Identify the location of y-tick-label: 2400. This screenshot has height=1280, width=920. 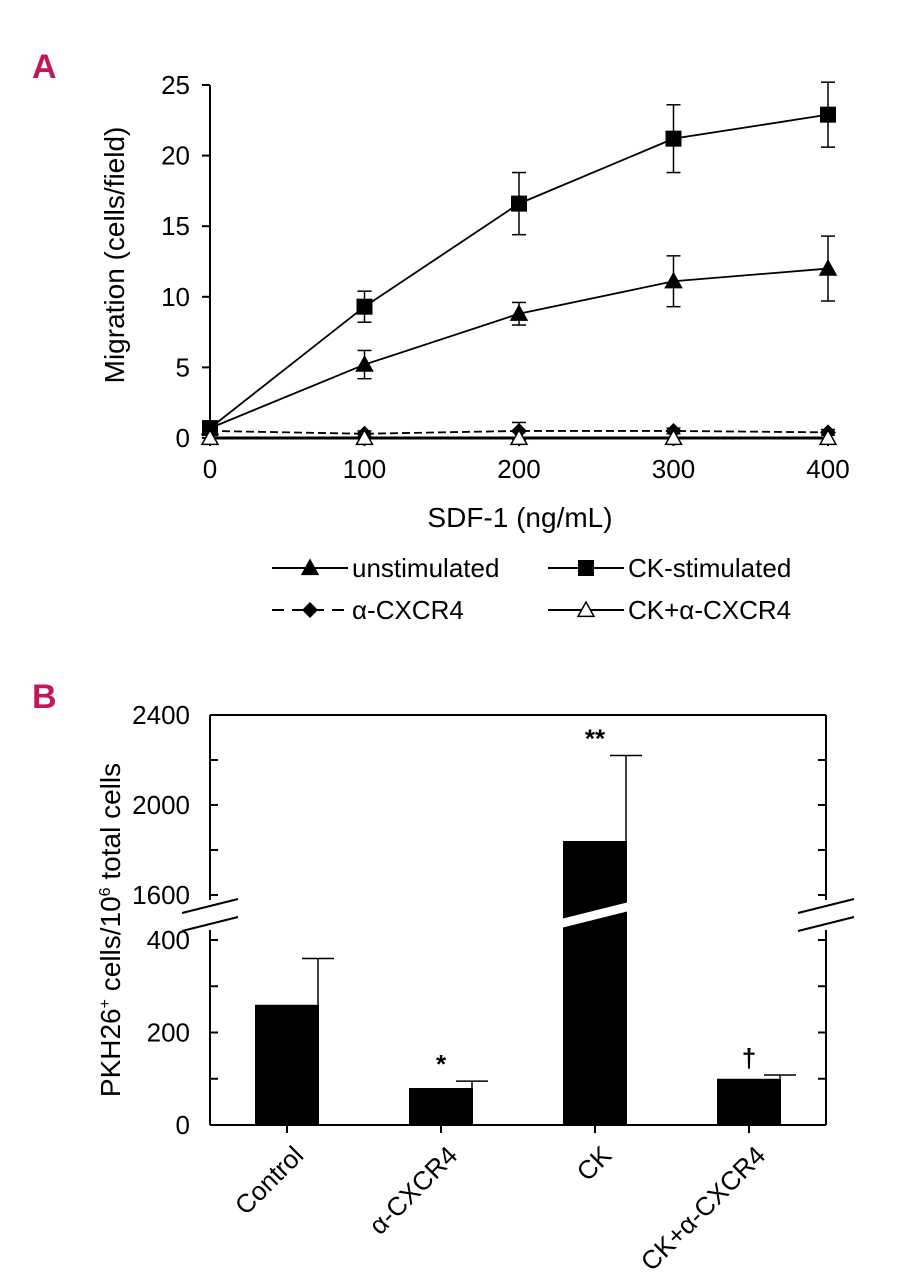
(161, 715).